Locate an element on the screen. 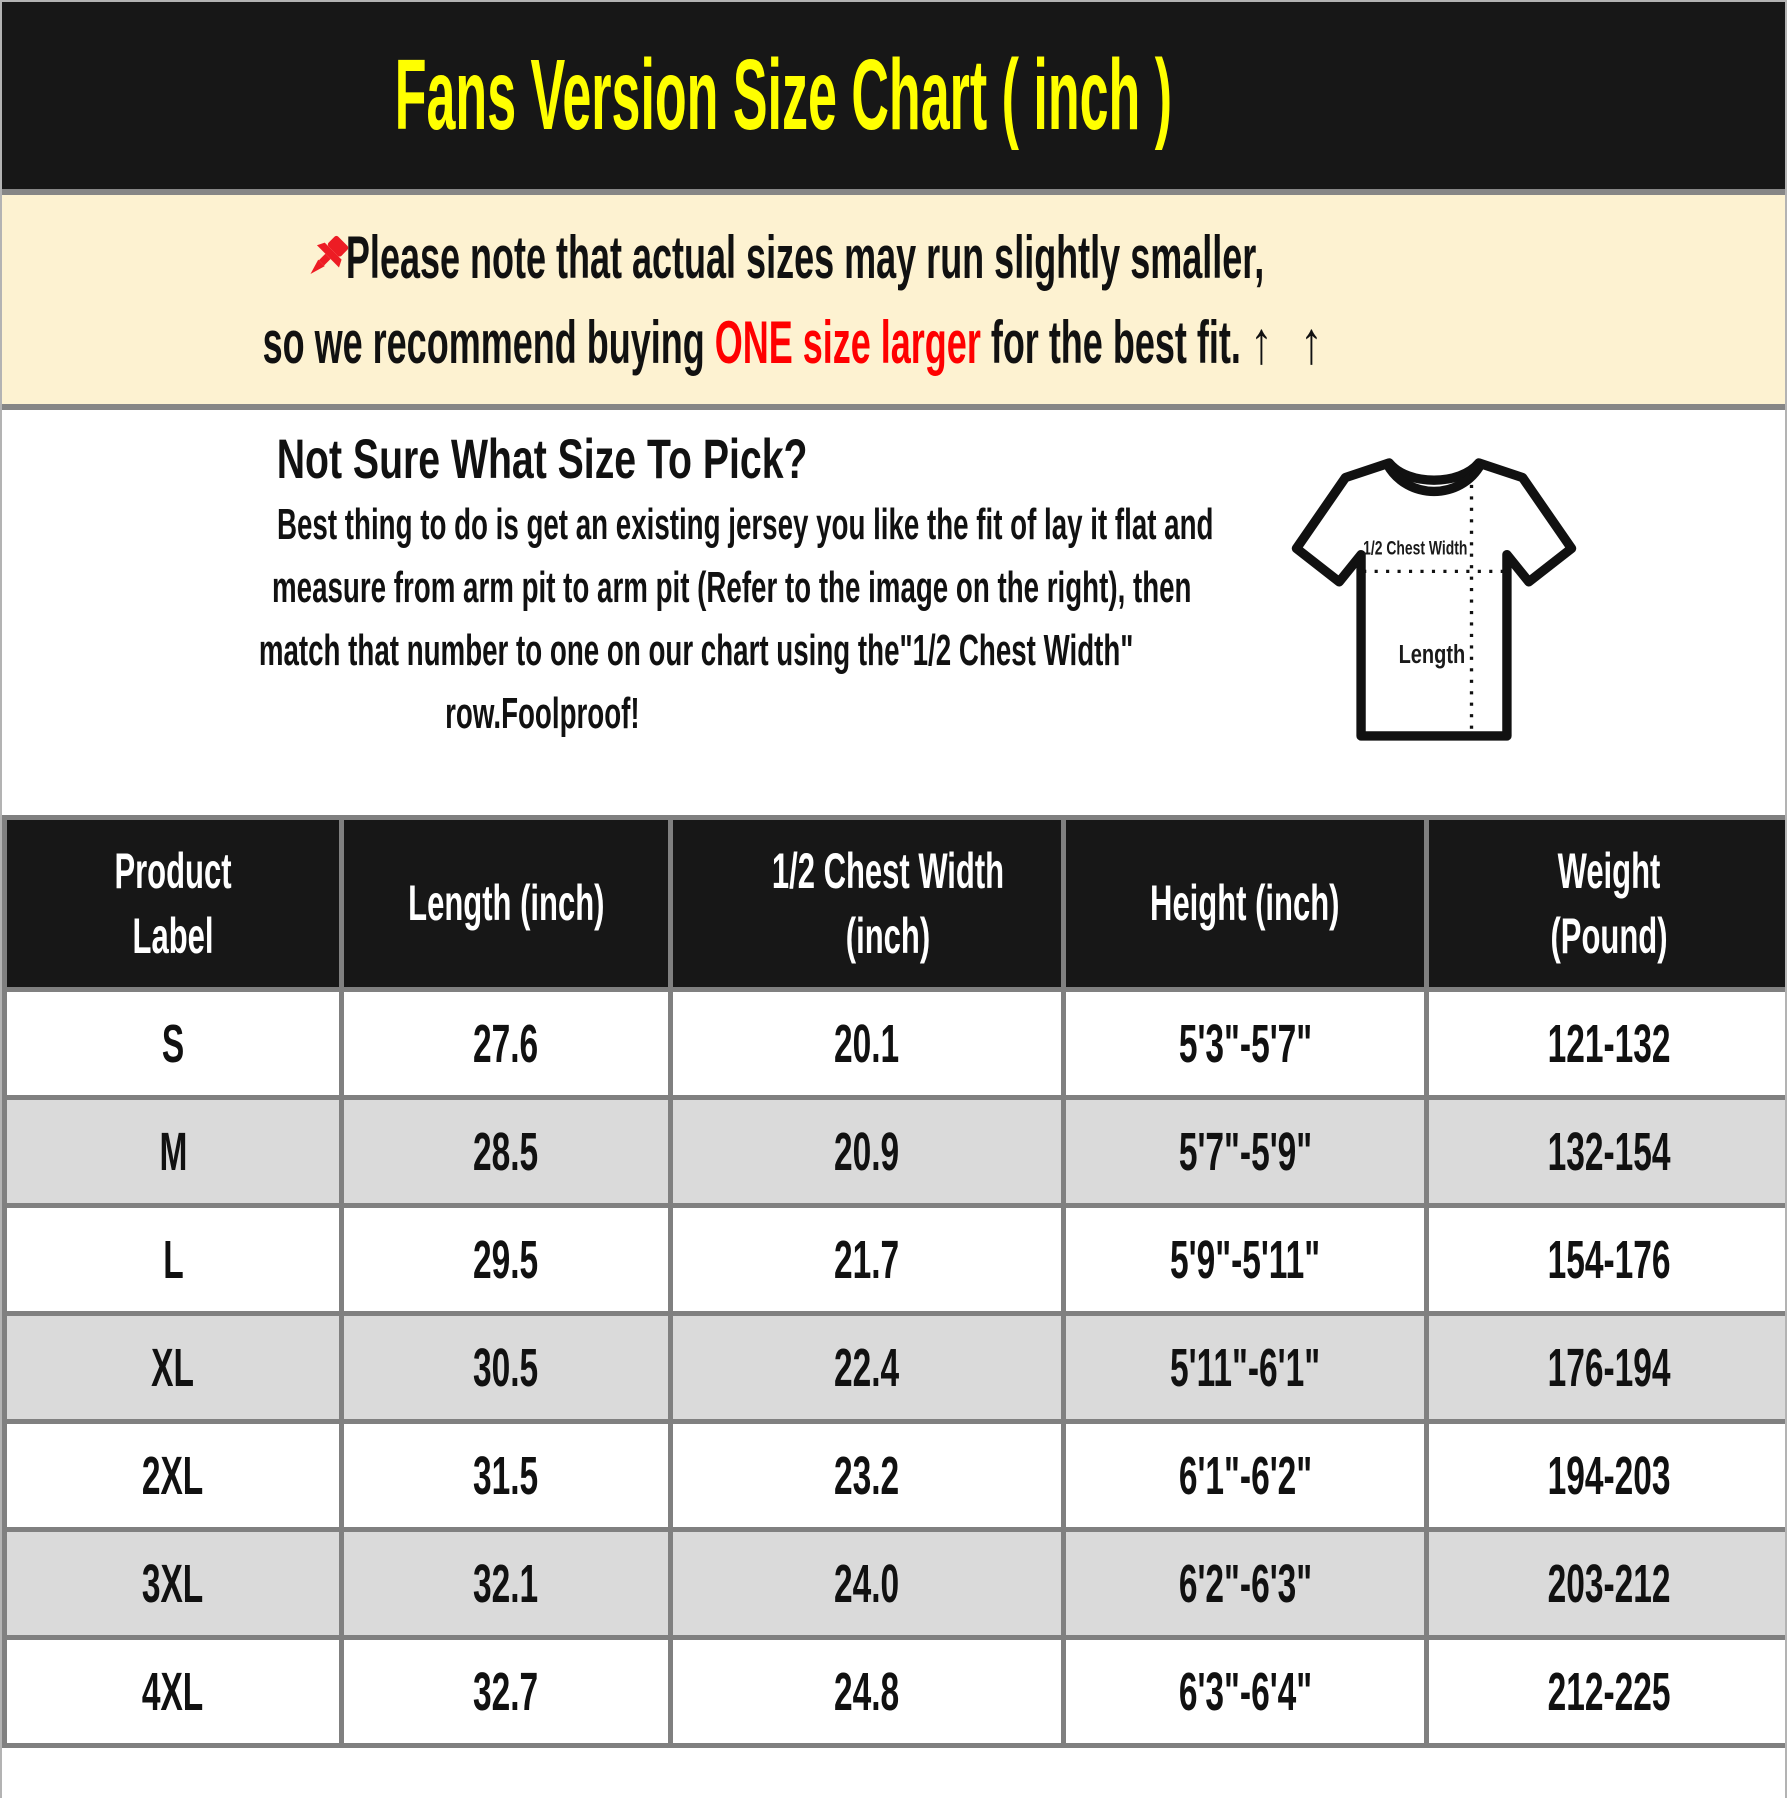 The image size is (1787, 1798). cell-height: 5'9"-5'11" is located at coordinates (1245, 1259).